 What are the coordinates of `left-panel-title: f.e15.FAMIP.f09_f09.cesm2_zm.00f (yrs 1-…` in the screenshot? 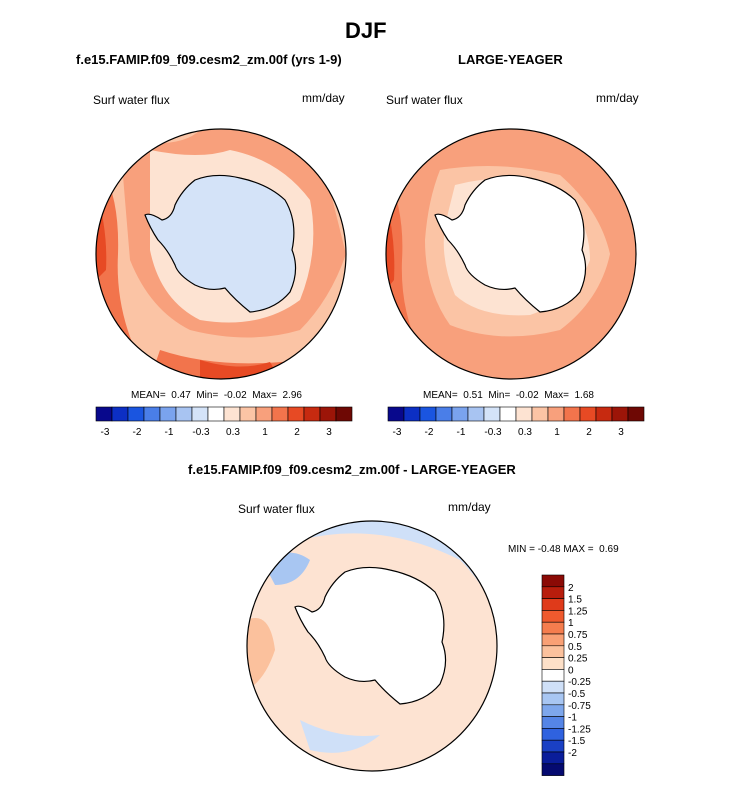 It's located at (209, 59).